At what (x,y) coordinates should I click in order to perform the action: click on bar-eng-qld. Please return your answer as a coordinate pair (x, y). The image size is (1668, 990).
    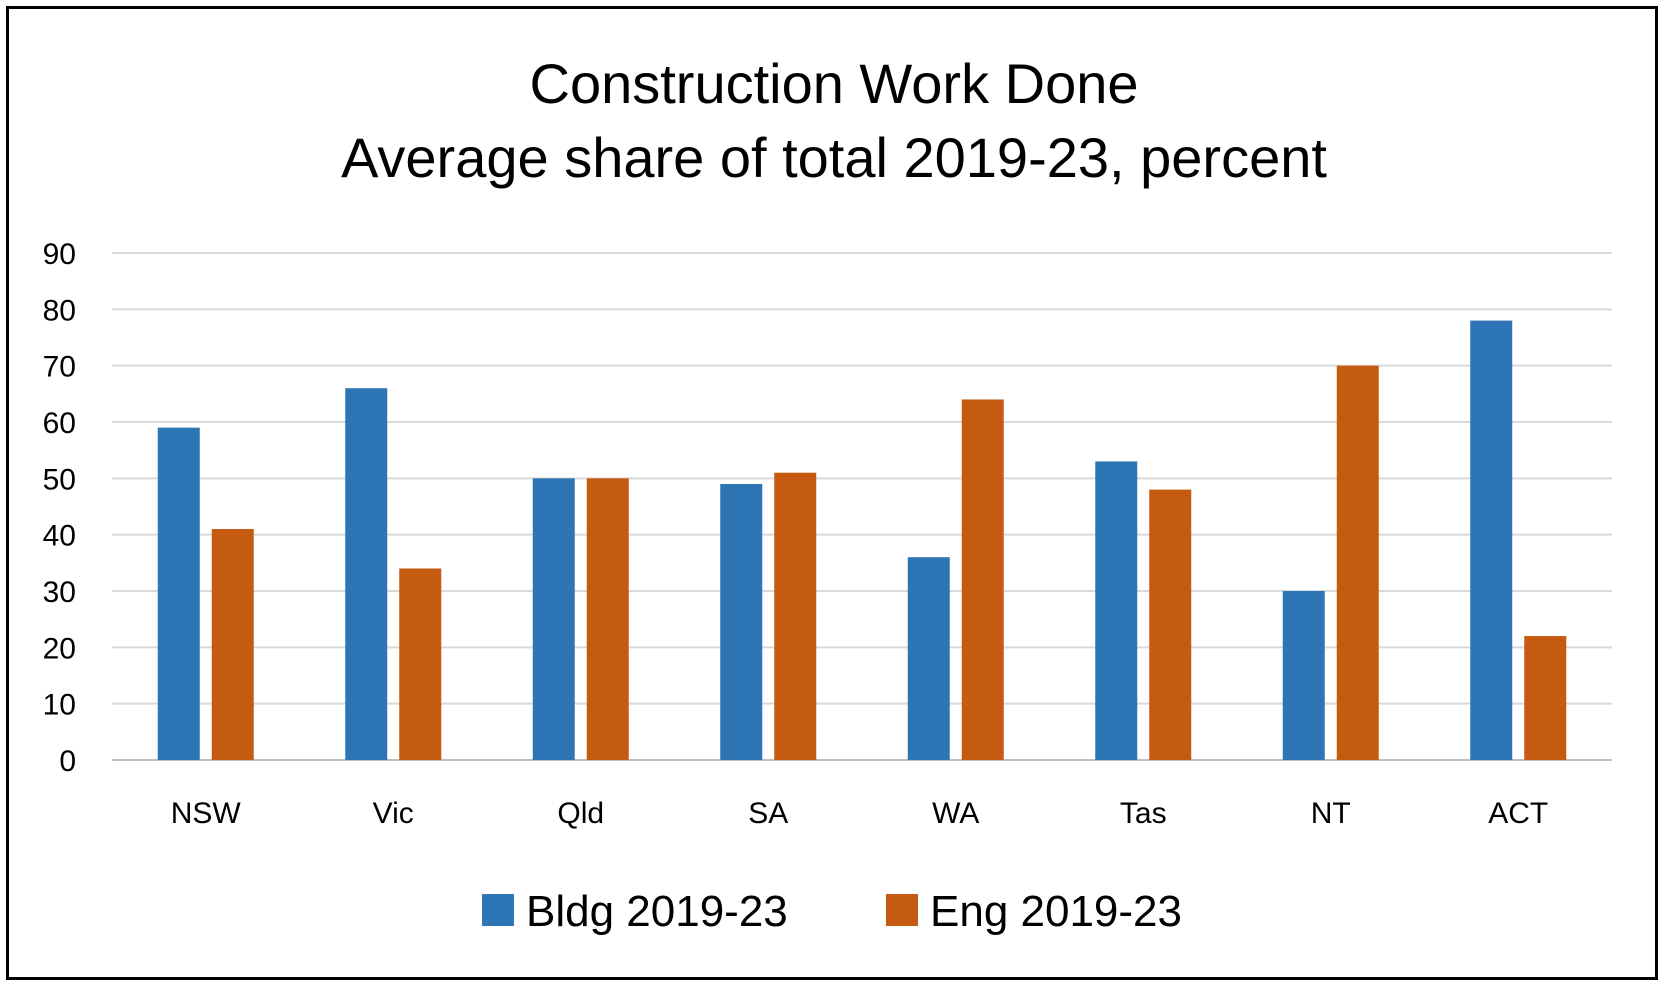
    Looking at the image, I should click on (607, 619).